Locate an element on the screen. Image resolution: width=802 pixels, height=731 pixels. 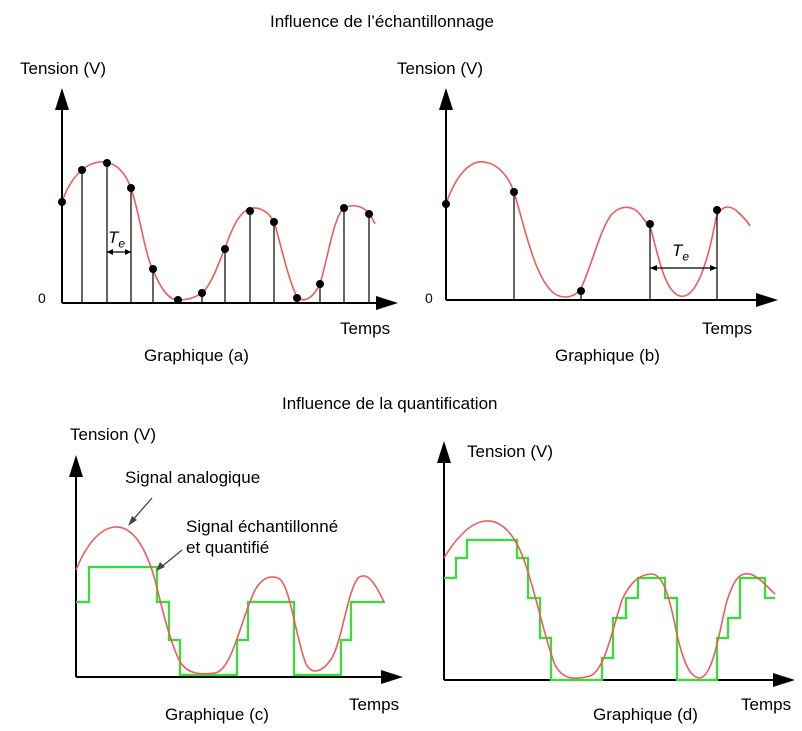
quantification-title: Influence de la quantification is located at coordinates (390, 403).